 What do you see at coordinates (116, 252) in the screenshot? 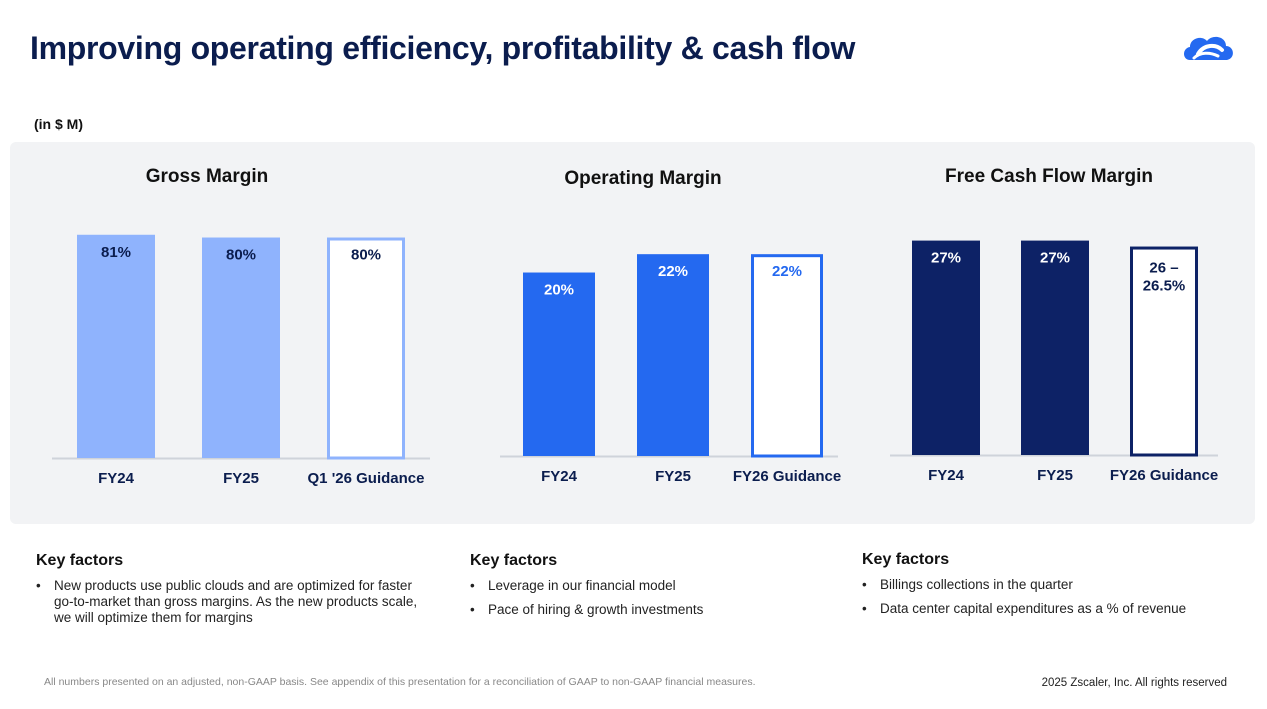
I see `value-label: 81%` at bounding box center [116, 252].